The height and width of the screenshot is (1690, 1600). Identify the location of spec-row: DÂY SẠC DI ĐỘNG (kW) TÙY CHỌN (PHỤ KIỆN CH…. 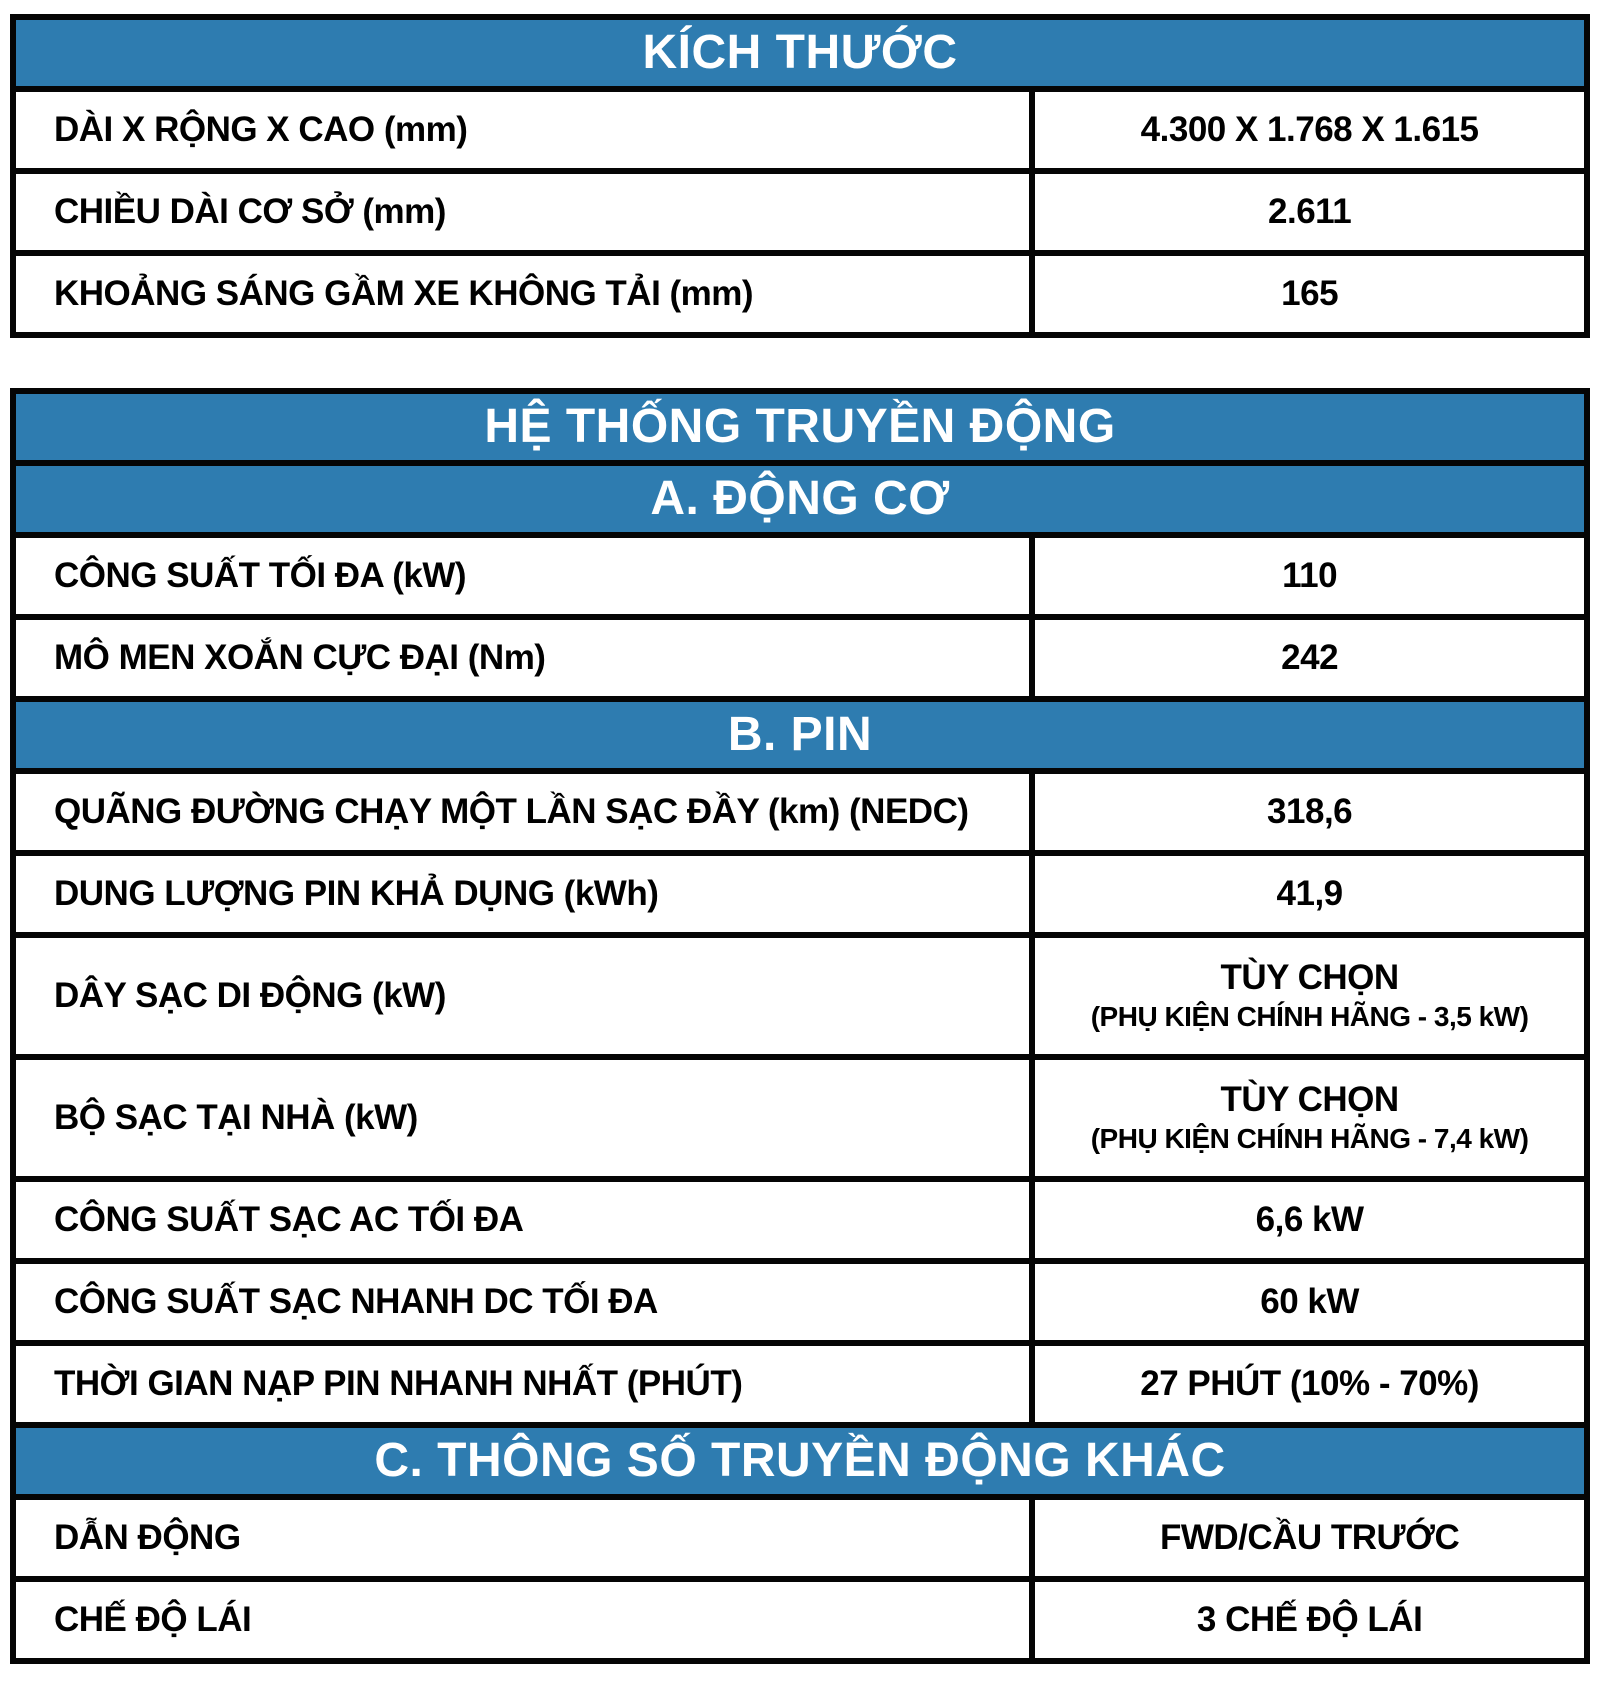
(800, 999).